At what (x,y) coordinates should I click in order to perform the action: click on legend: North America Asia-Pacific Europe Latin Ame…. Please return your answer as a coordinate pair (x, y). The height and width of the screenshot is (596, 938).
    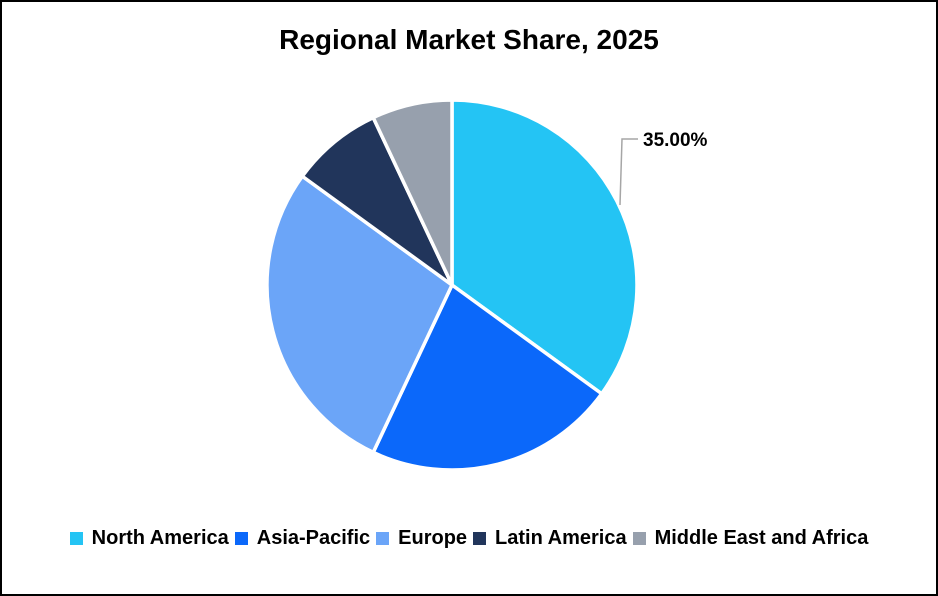
    Looking at the image, I should click on (469, 538).